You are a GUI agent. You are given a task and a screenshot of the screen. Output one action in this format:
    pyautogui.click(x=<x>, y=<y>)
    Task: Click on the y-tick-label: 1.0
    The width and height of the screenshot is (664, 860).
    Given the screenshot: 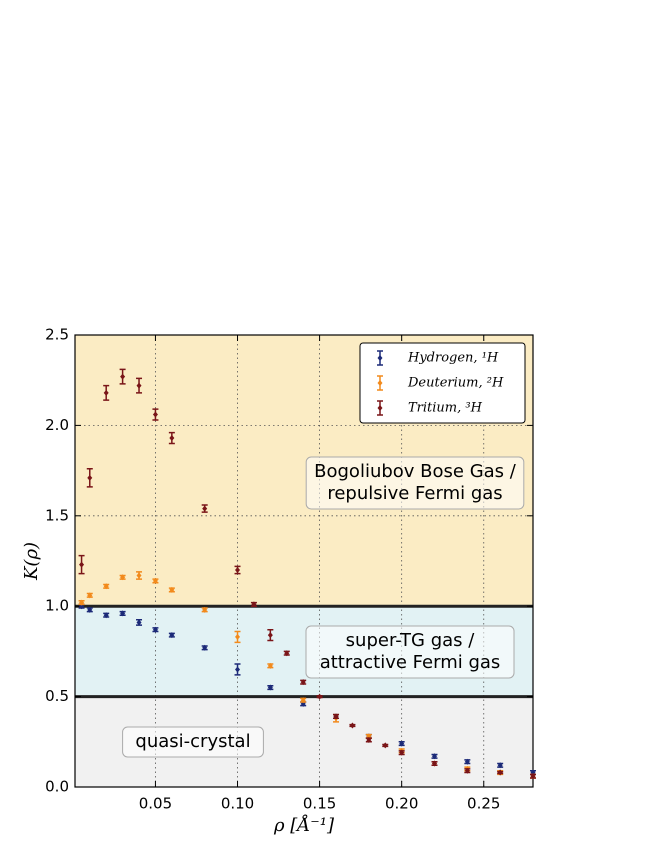 What is the action you would take?
    pyautogui.click(x=57, y=606)
    